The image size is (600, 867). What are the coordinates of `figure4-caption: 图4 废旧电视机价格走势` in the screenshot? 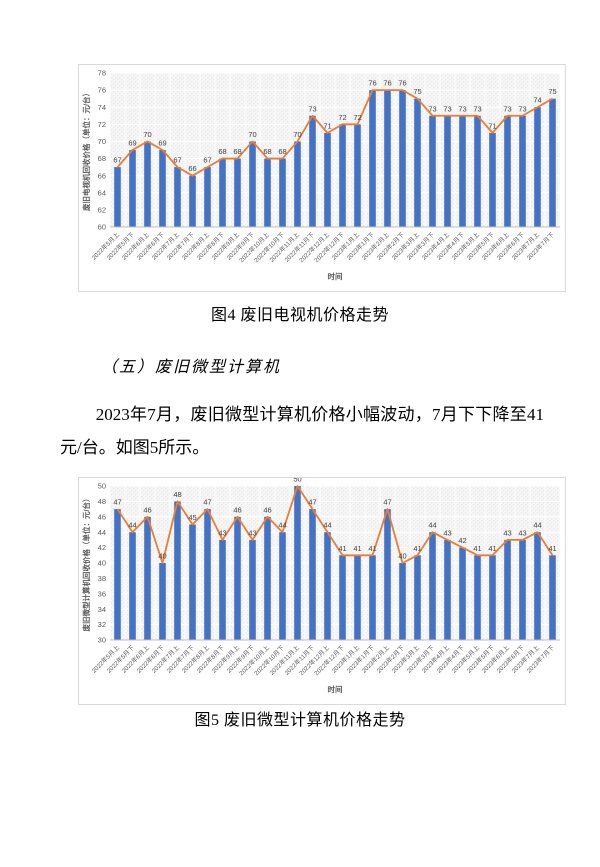 It's located at (299, 315).